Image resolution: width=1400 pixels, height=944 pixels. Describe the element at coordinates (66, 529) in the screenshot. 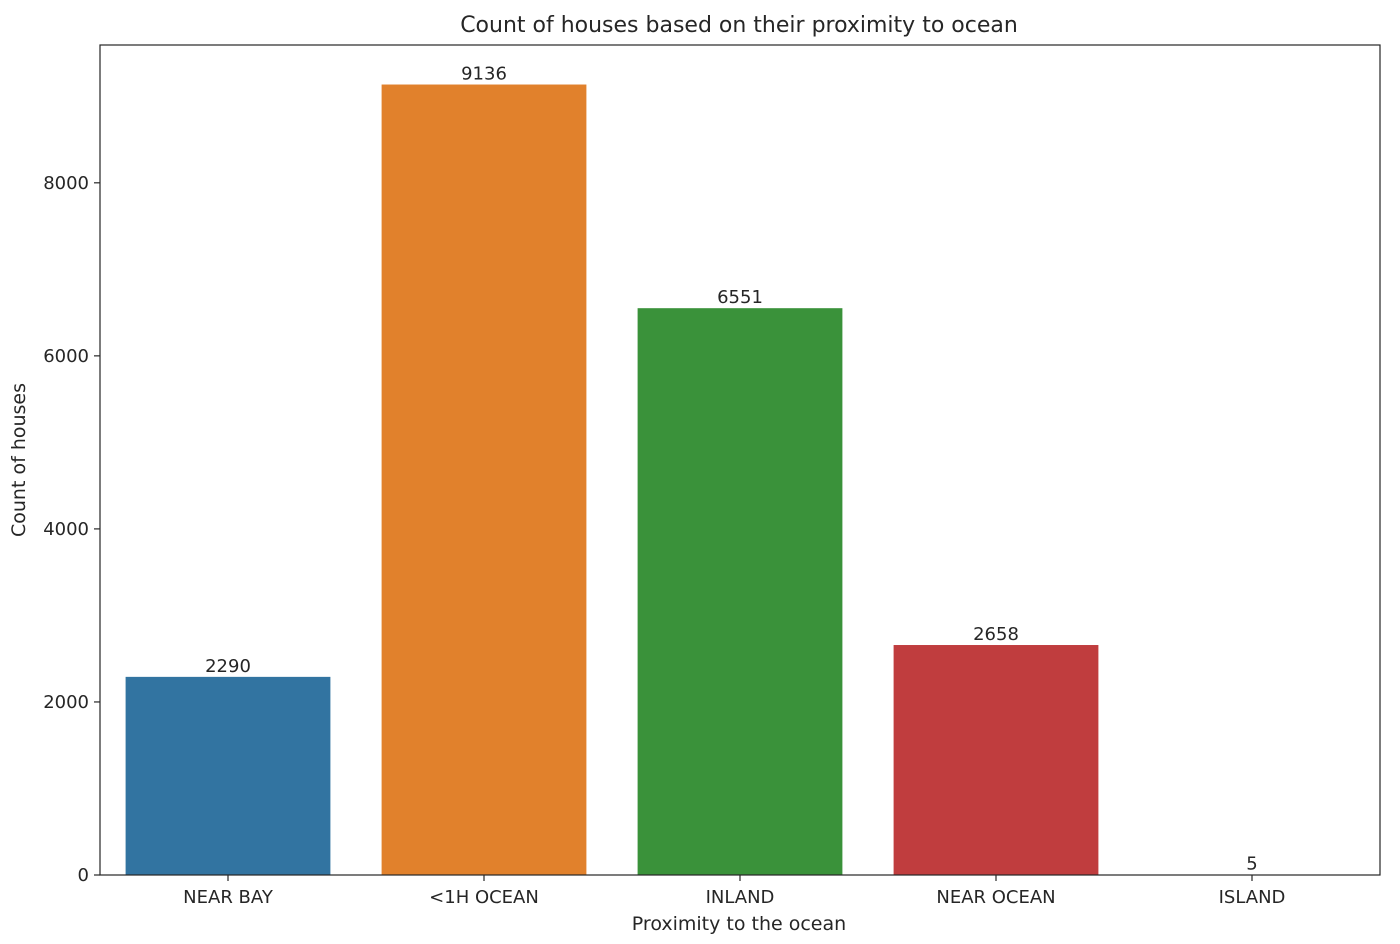

I see `y-tick-label-2: 4000` at that location.